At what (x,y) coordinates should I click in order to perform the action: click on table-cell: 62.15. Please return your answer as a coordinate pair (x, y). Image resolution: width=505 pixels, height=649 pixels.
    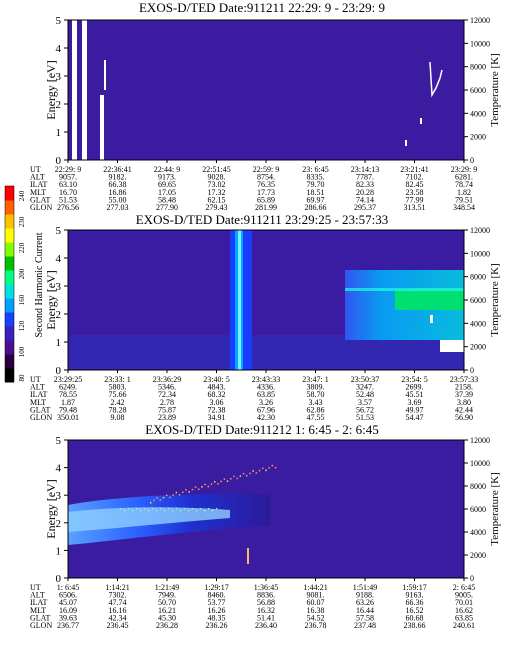
    Looking at the image, I should click on (217, 199).